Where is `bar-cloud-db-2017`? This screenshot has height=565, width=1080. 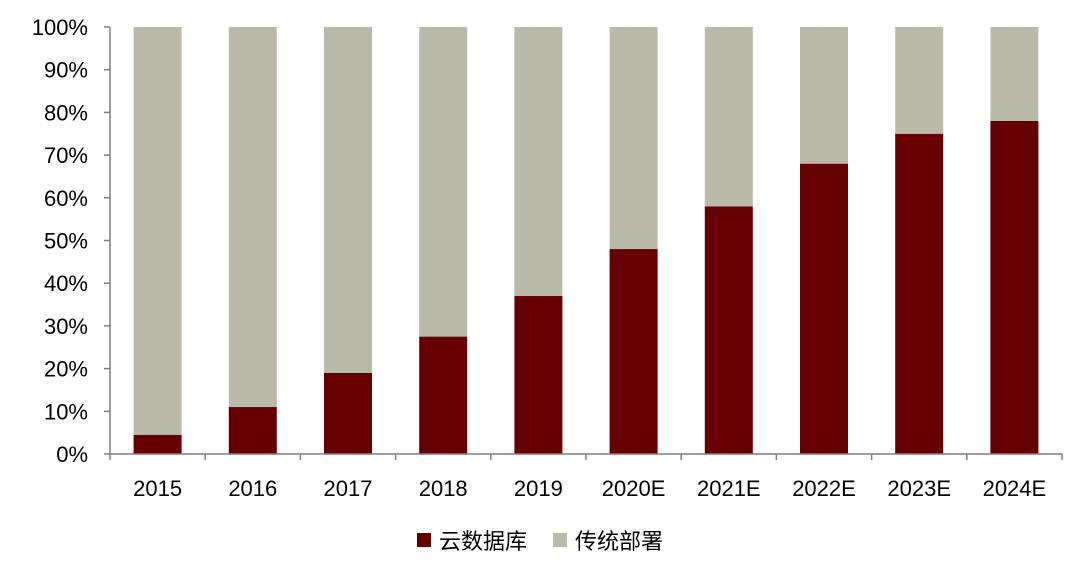
bar-cloud-db-2017 is located at coordinates (348, 413).